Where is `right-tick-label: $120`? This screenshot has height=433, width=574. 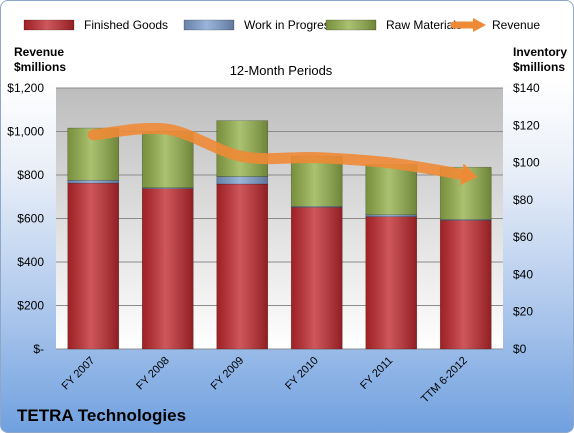
right-tick-label: $120 is located at coordinates (526, 125).